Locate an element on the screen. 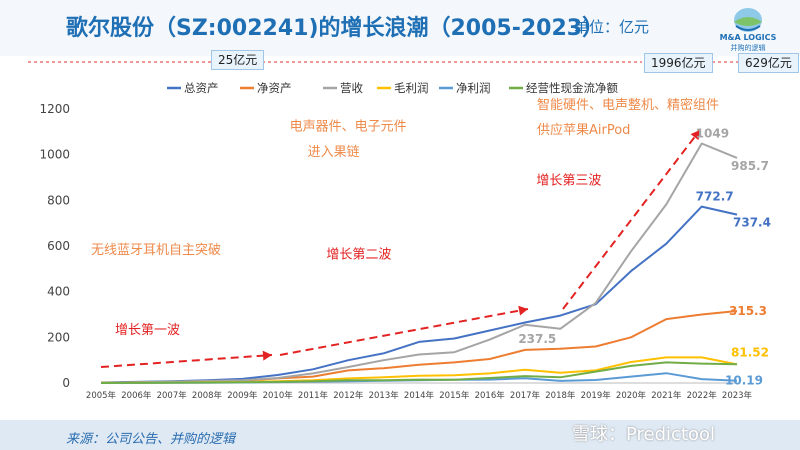 The width and height of the screenshot is (800, 450). value-label: 985.7 is located at coordinates (750, 166).